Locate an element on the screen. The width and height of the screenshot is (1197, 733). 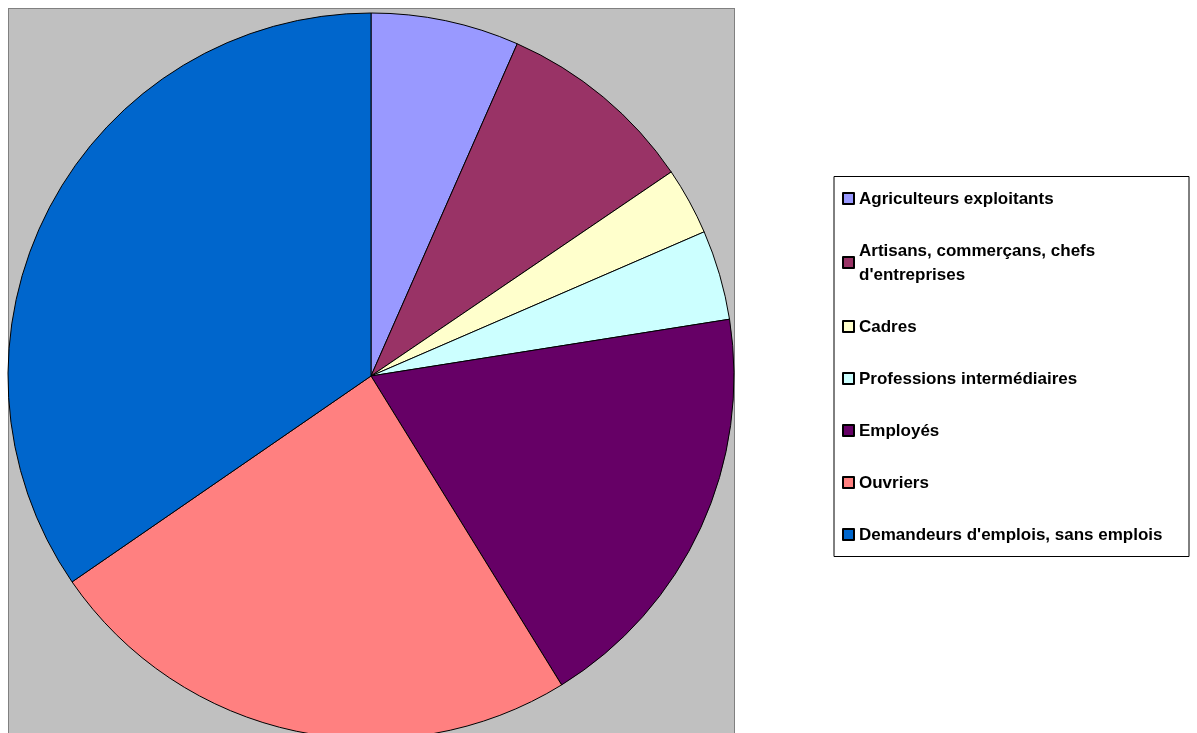
legend-label: Ouvriers is located at coordinates (894, 482).